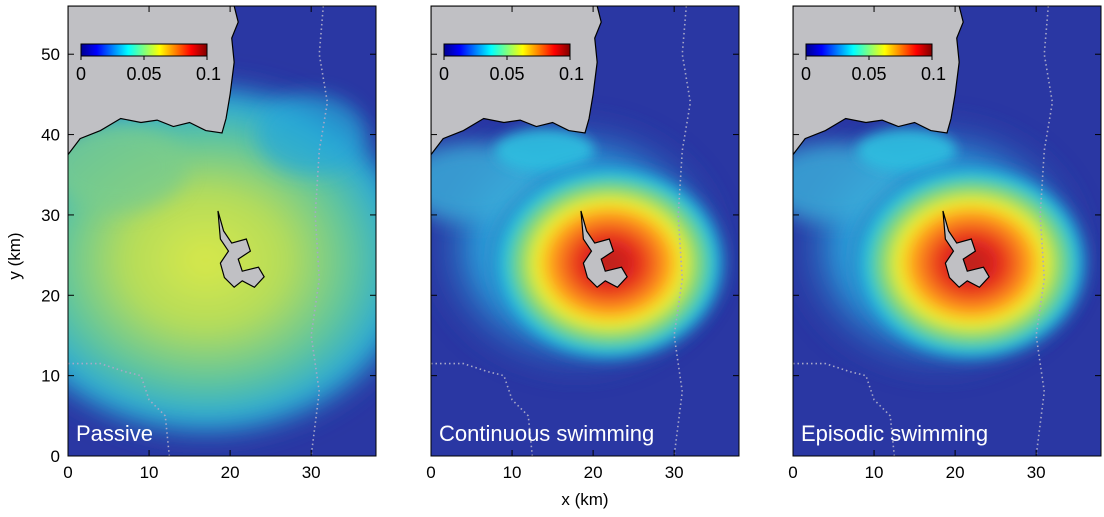 This screenshot has width=1104, height=517. What do you see at coordinates (50, 54) in the screenshot?
I see `y-tick-label: 50` at bounding box center [50, 54].